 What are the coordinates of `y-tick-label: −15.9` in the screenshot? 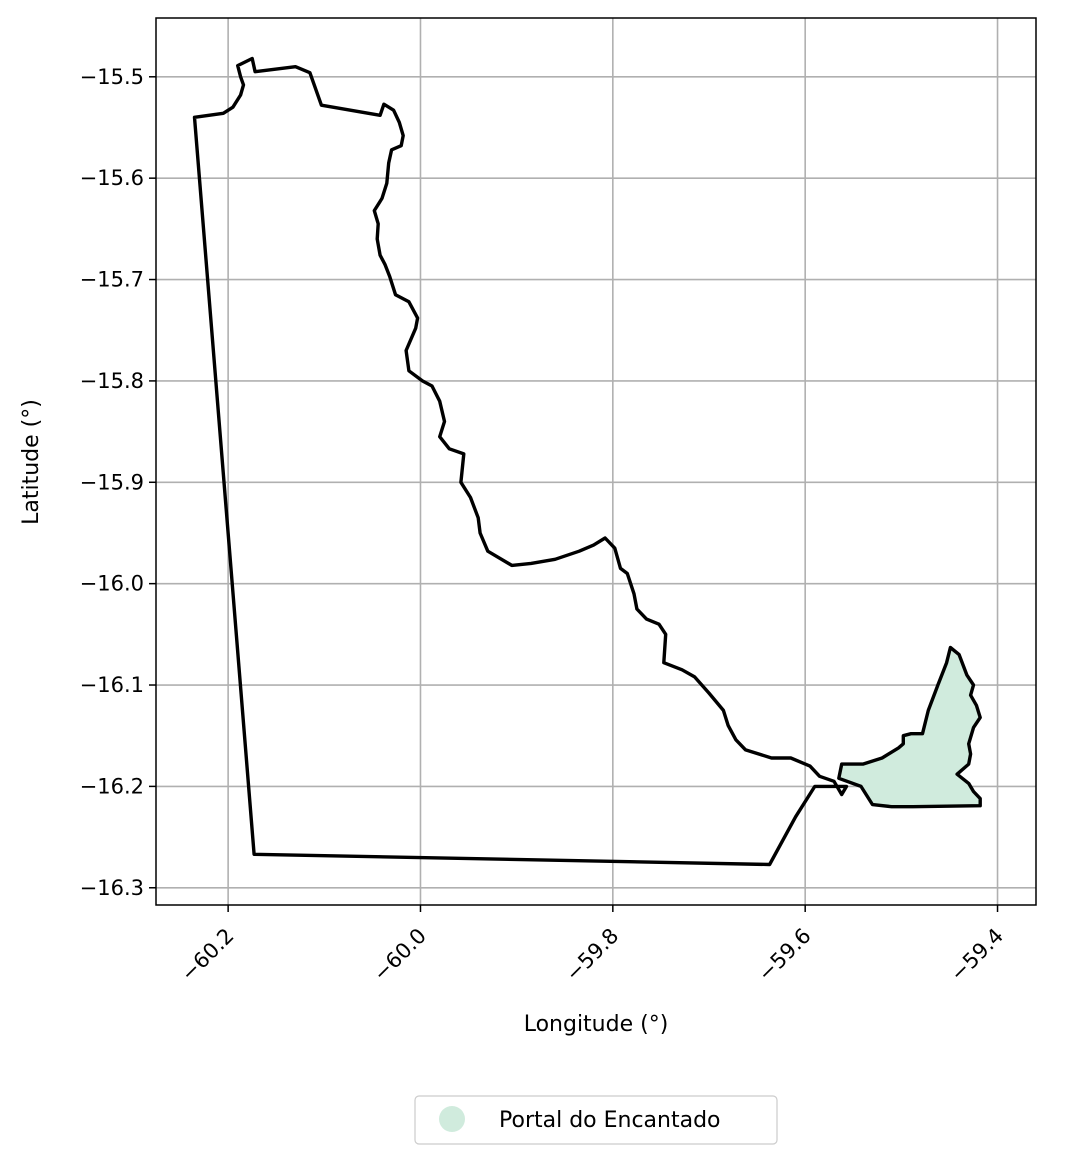 It's located at (112, 482).